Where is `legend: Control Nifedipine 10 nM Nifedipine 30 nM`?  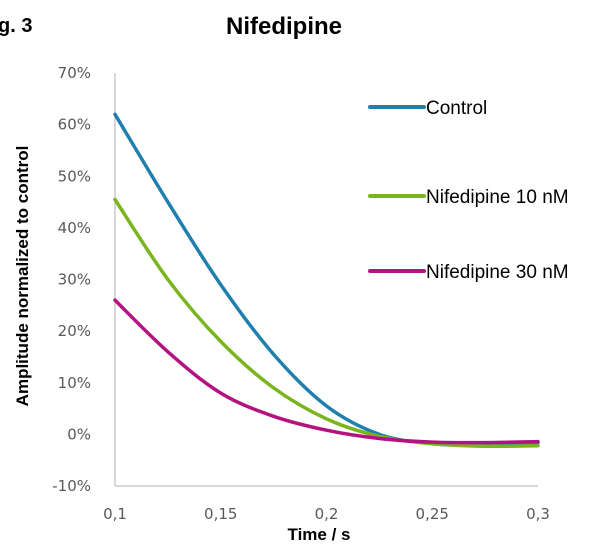 legend: Control Nifedipine 10 nM Nifedipine 30 nM is located at coordinates (468, 190).